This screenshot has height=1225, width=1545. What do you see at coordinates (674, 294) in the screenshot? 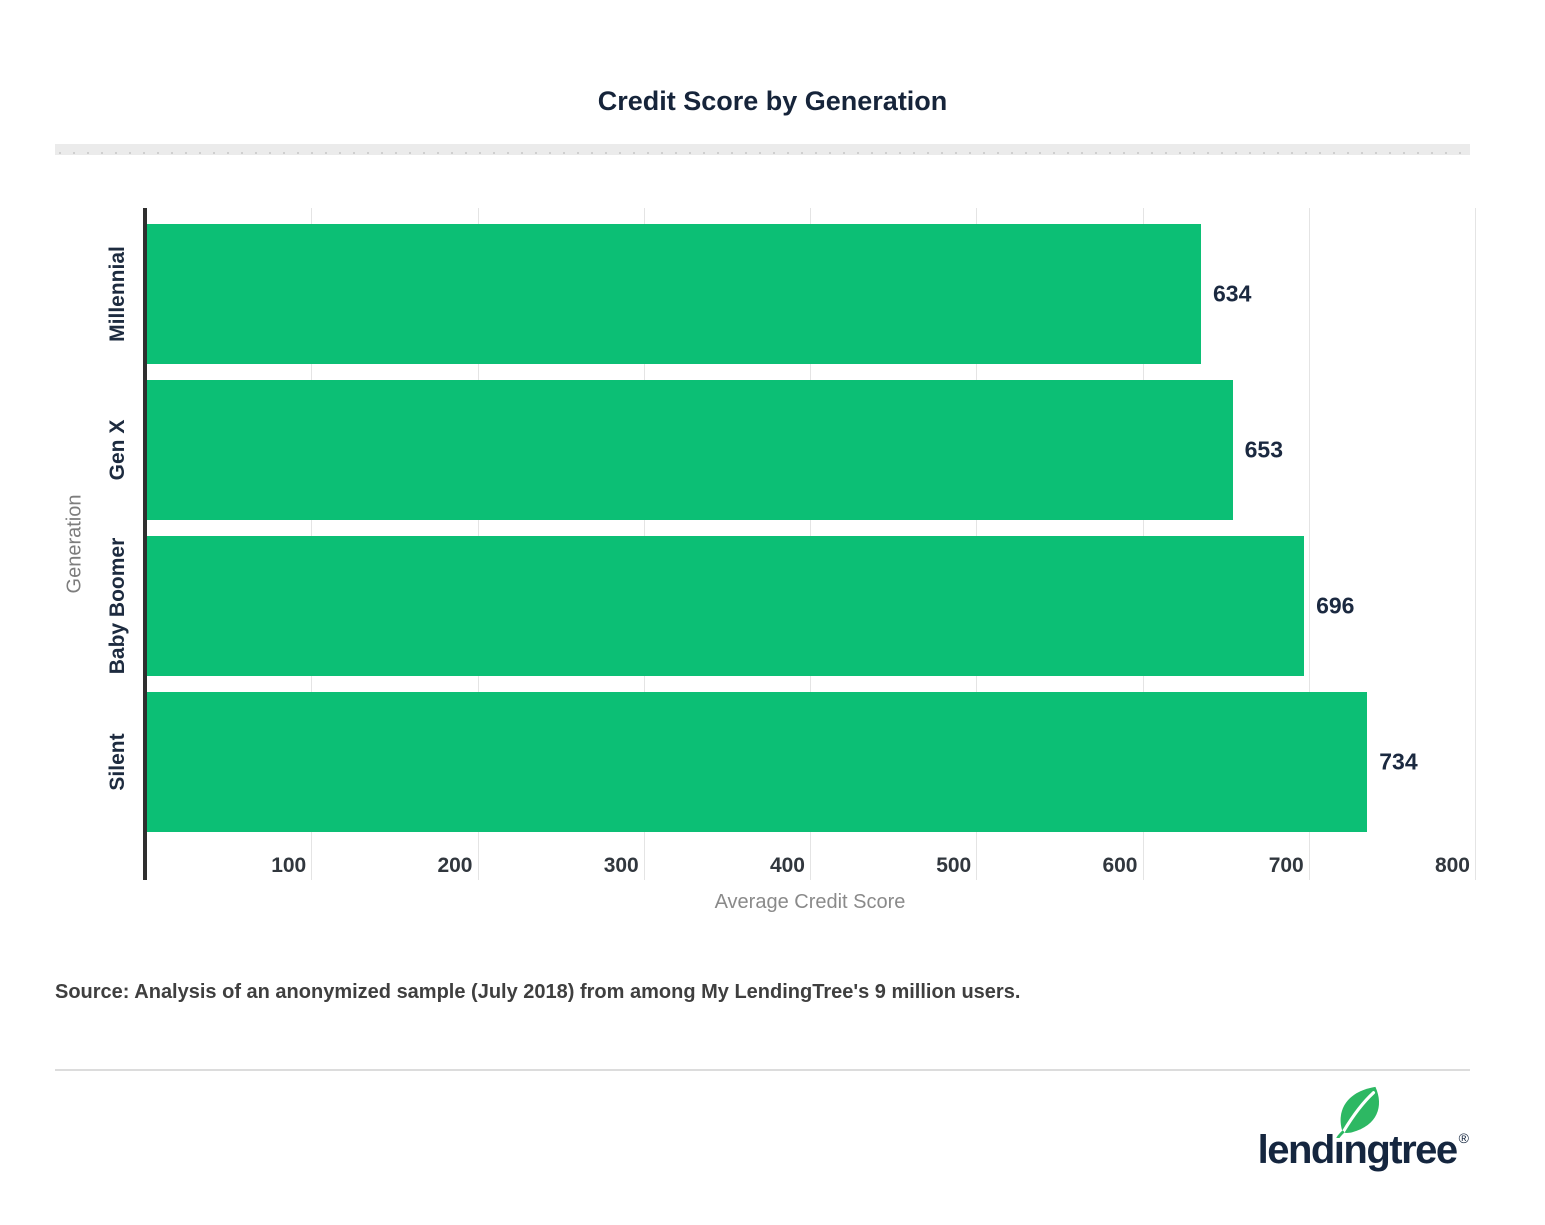
I see `bar-millennial` at bounding box center [674, 294].